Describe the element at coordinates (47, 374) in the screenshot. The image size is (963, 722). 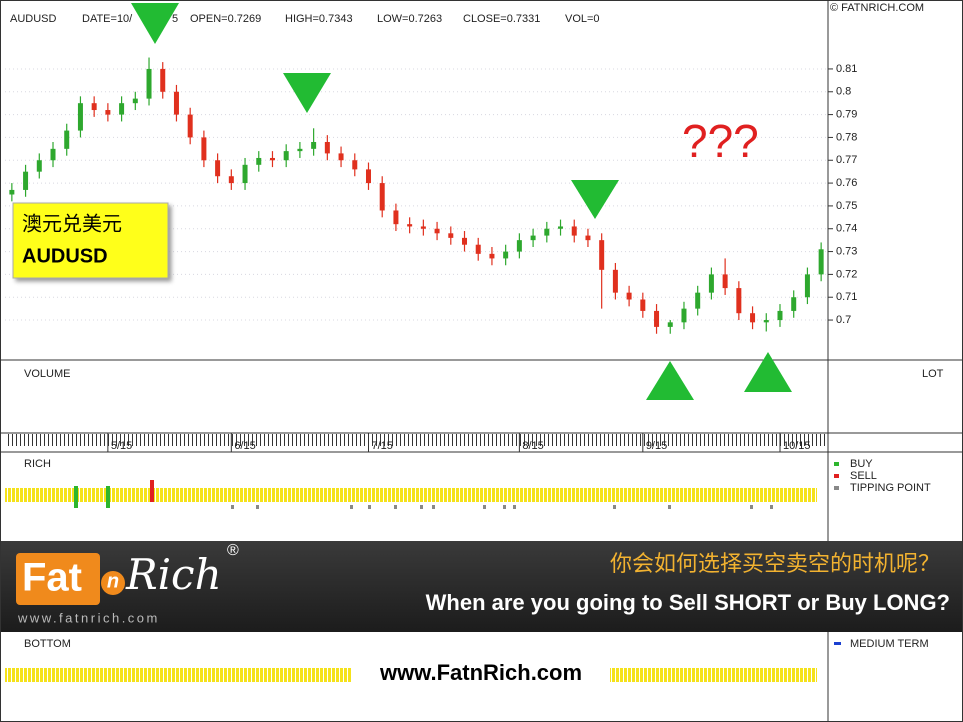
I see `volume-label: VOLUME` at that location.